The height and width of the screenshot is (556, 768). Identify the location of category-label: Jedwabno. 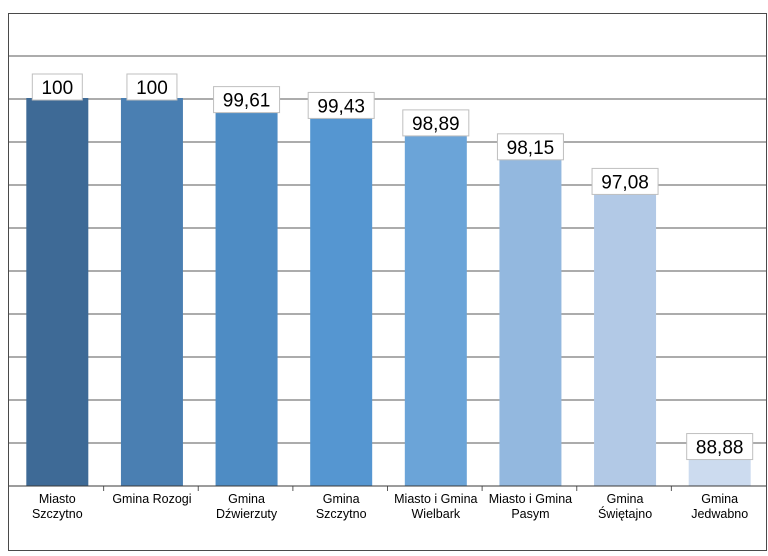
(719, 514).